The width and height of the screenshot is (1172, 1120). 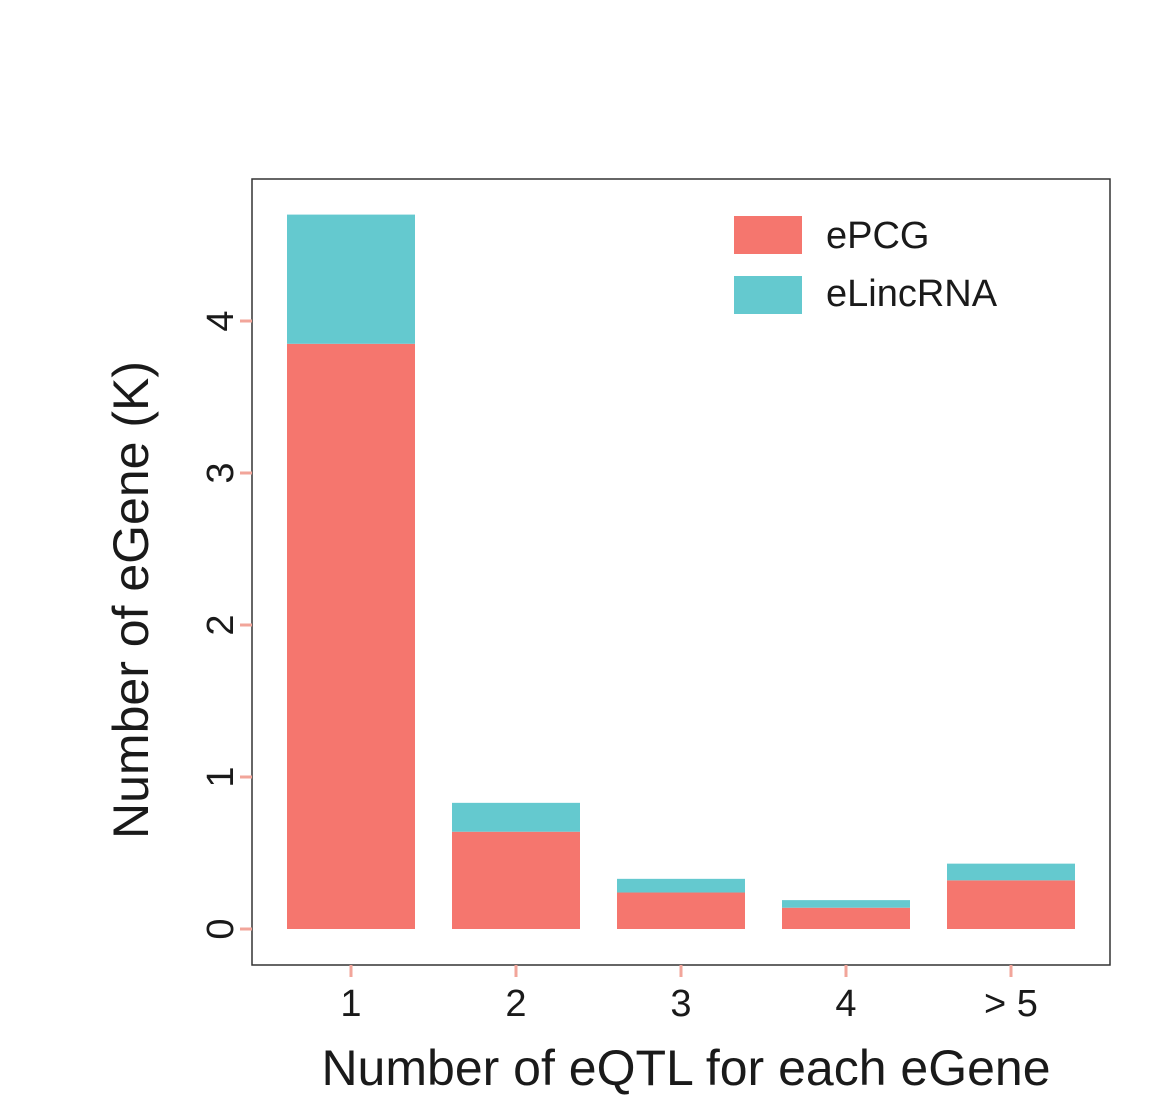 What do you see at coordinates (912, 294) in the screenshot?
I see `legend-label-elincrna: eLincRNA` at bounding box center [912, 294].